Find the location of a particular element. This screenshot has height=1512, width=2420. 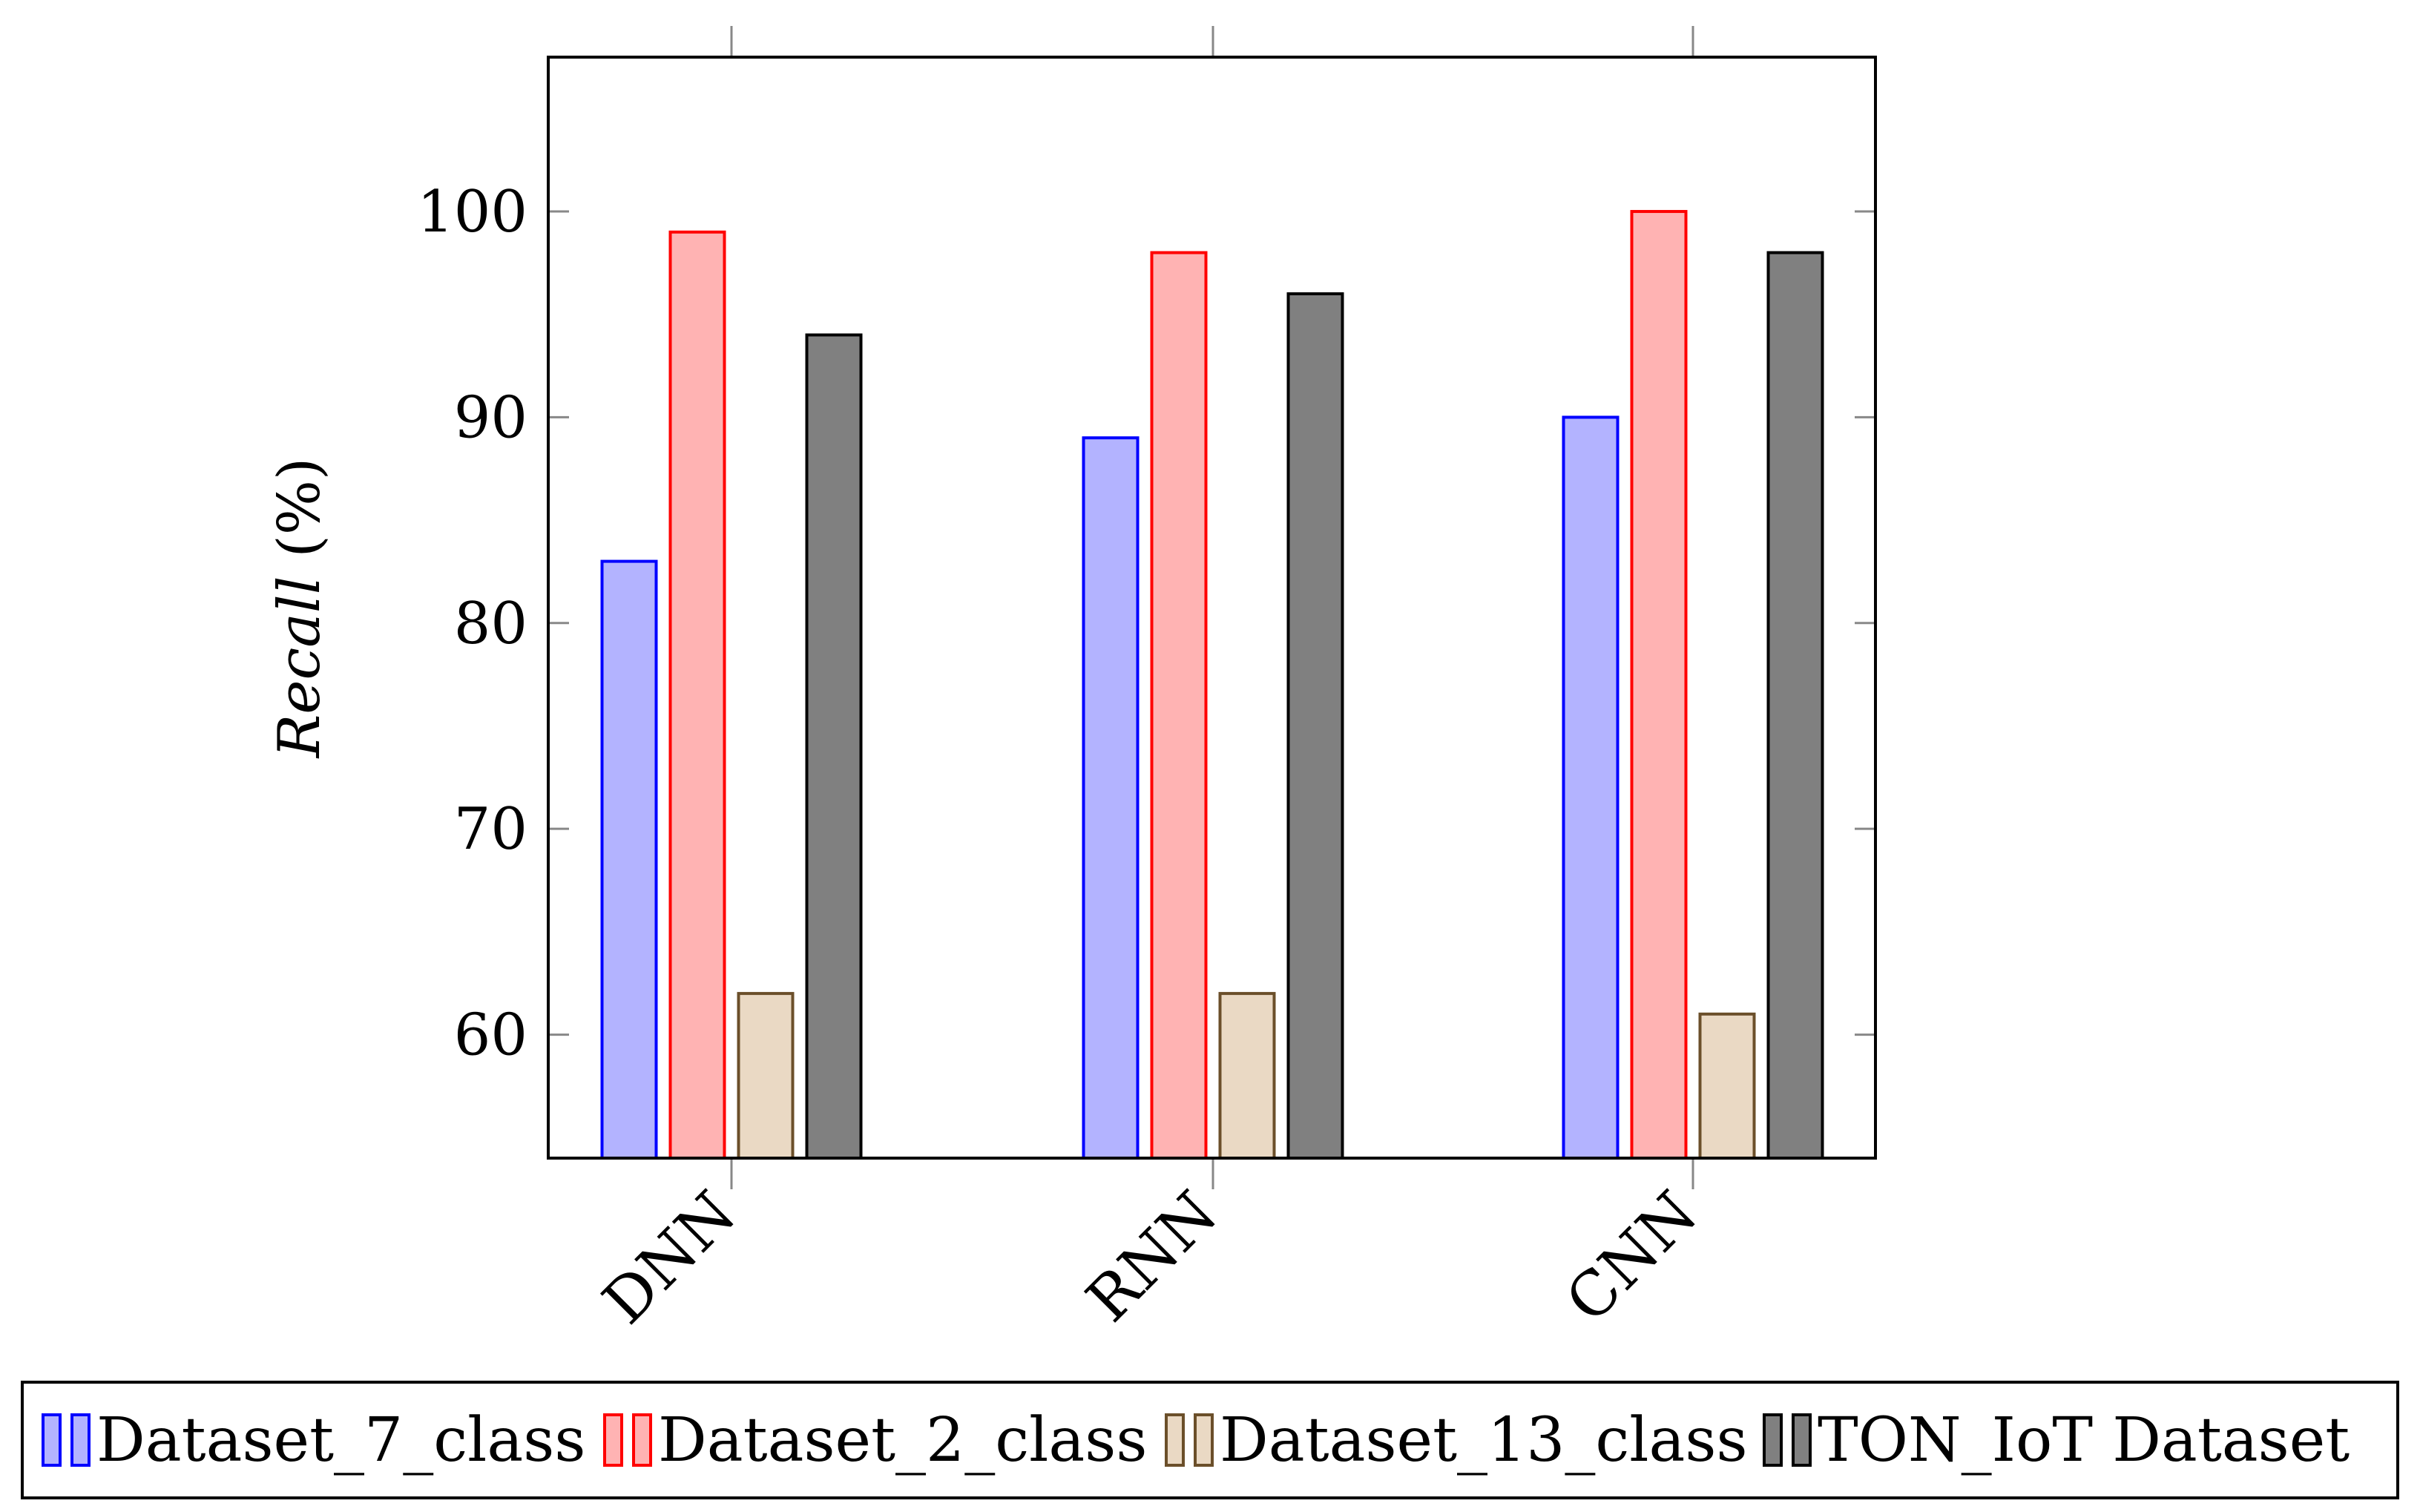

y-axis-label-unit: (%) is located at coordinates (299, 517).